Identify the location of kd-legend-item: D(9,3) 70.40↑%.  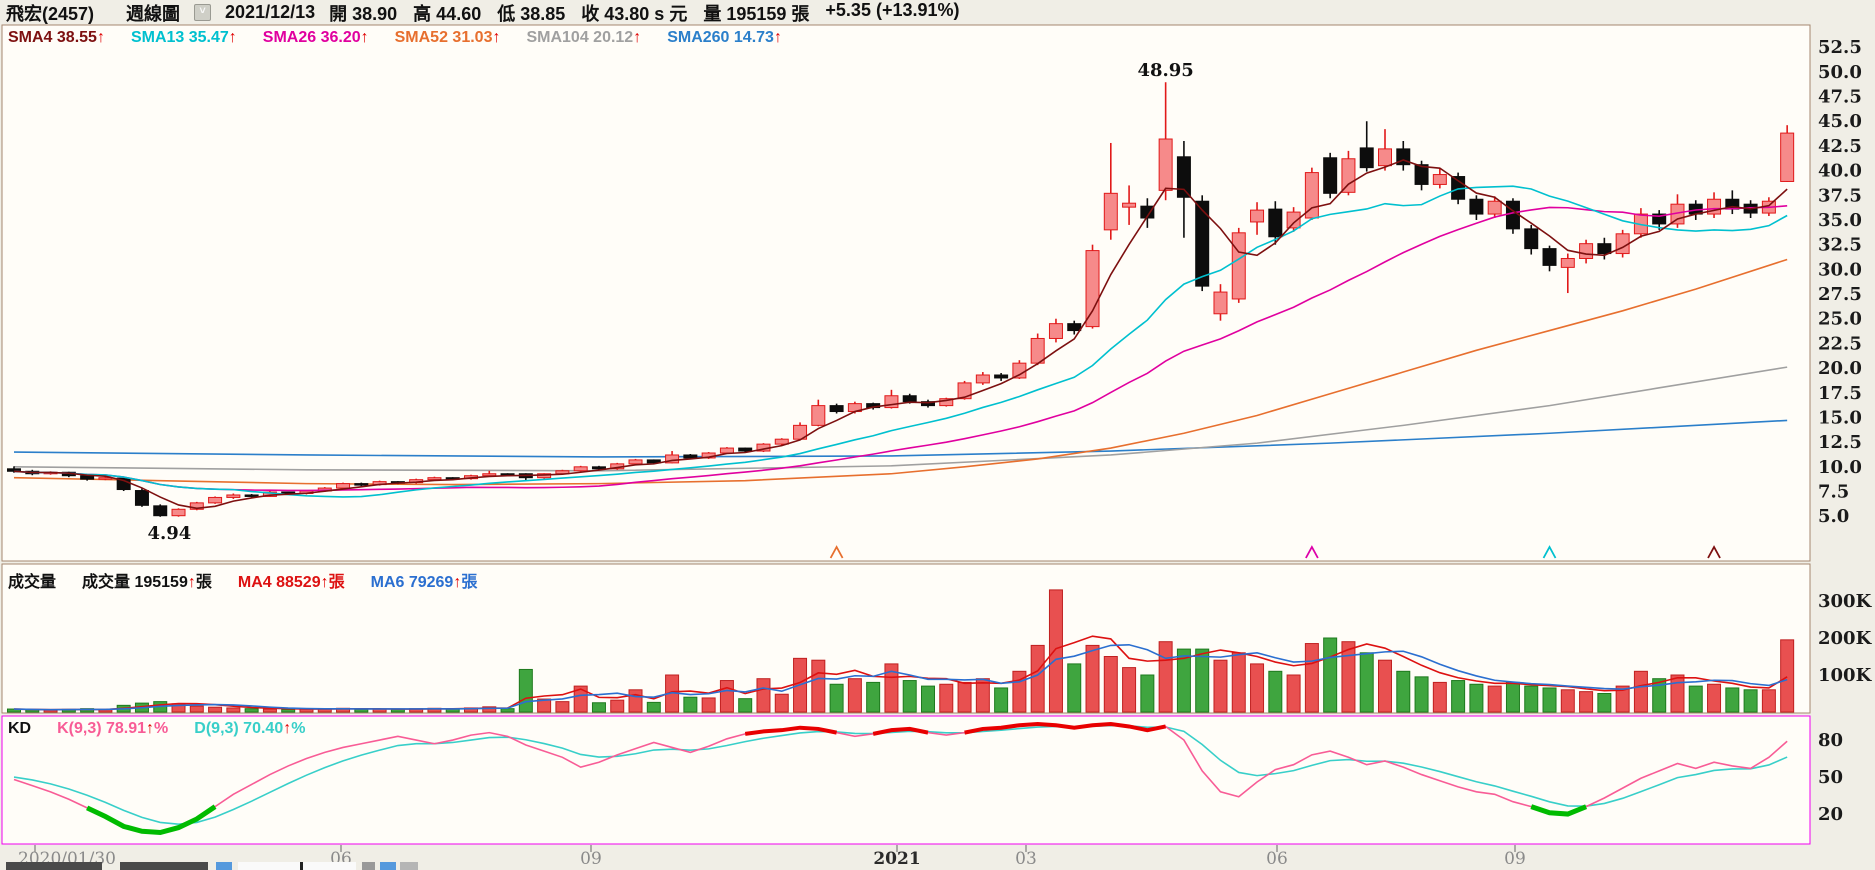
(250, 728).